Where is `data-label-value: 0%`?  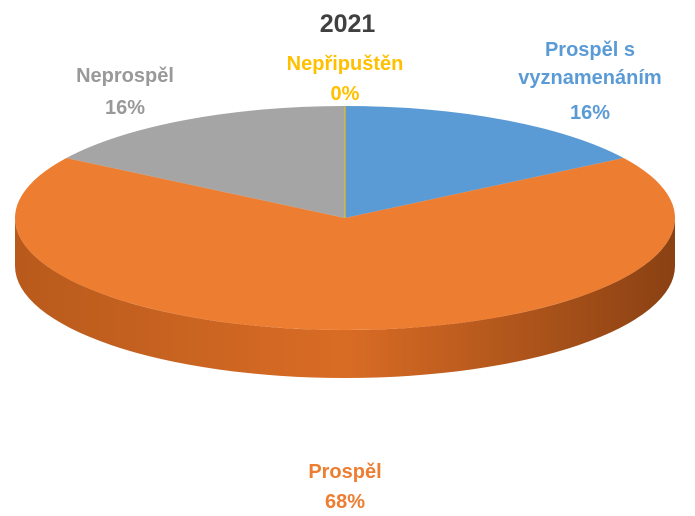 data-label-value: 0% is located at coordinates (345, 94).